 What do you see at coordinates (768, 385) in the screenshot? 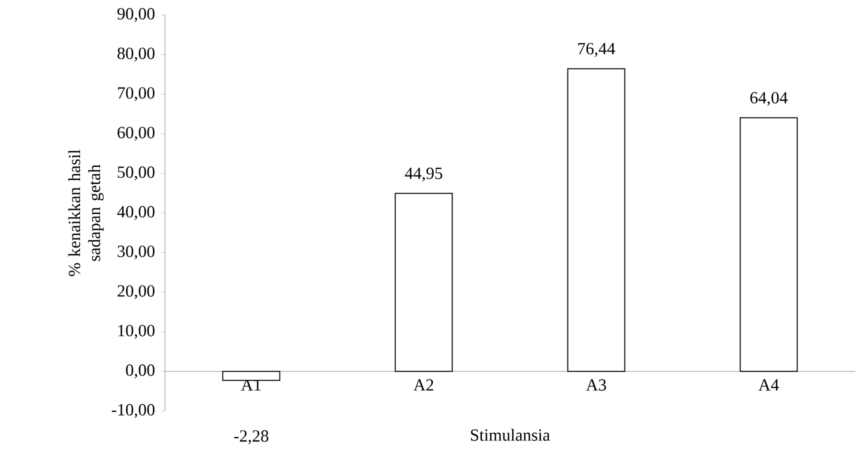
I see `x-tick-label: A4` at bounding box center [768, 385].